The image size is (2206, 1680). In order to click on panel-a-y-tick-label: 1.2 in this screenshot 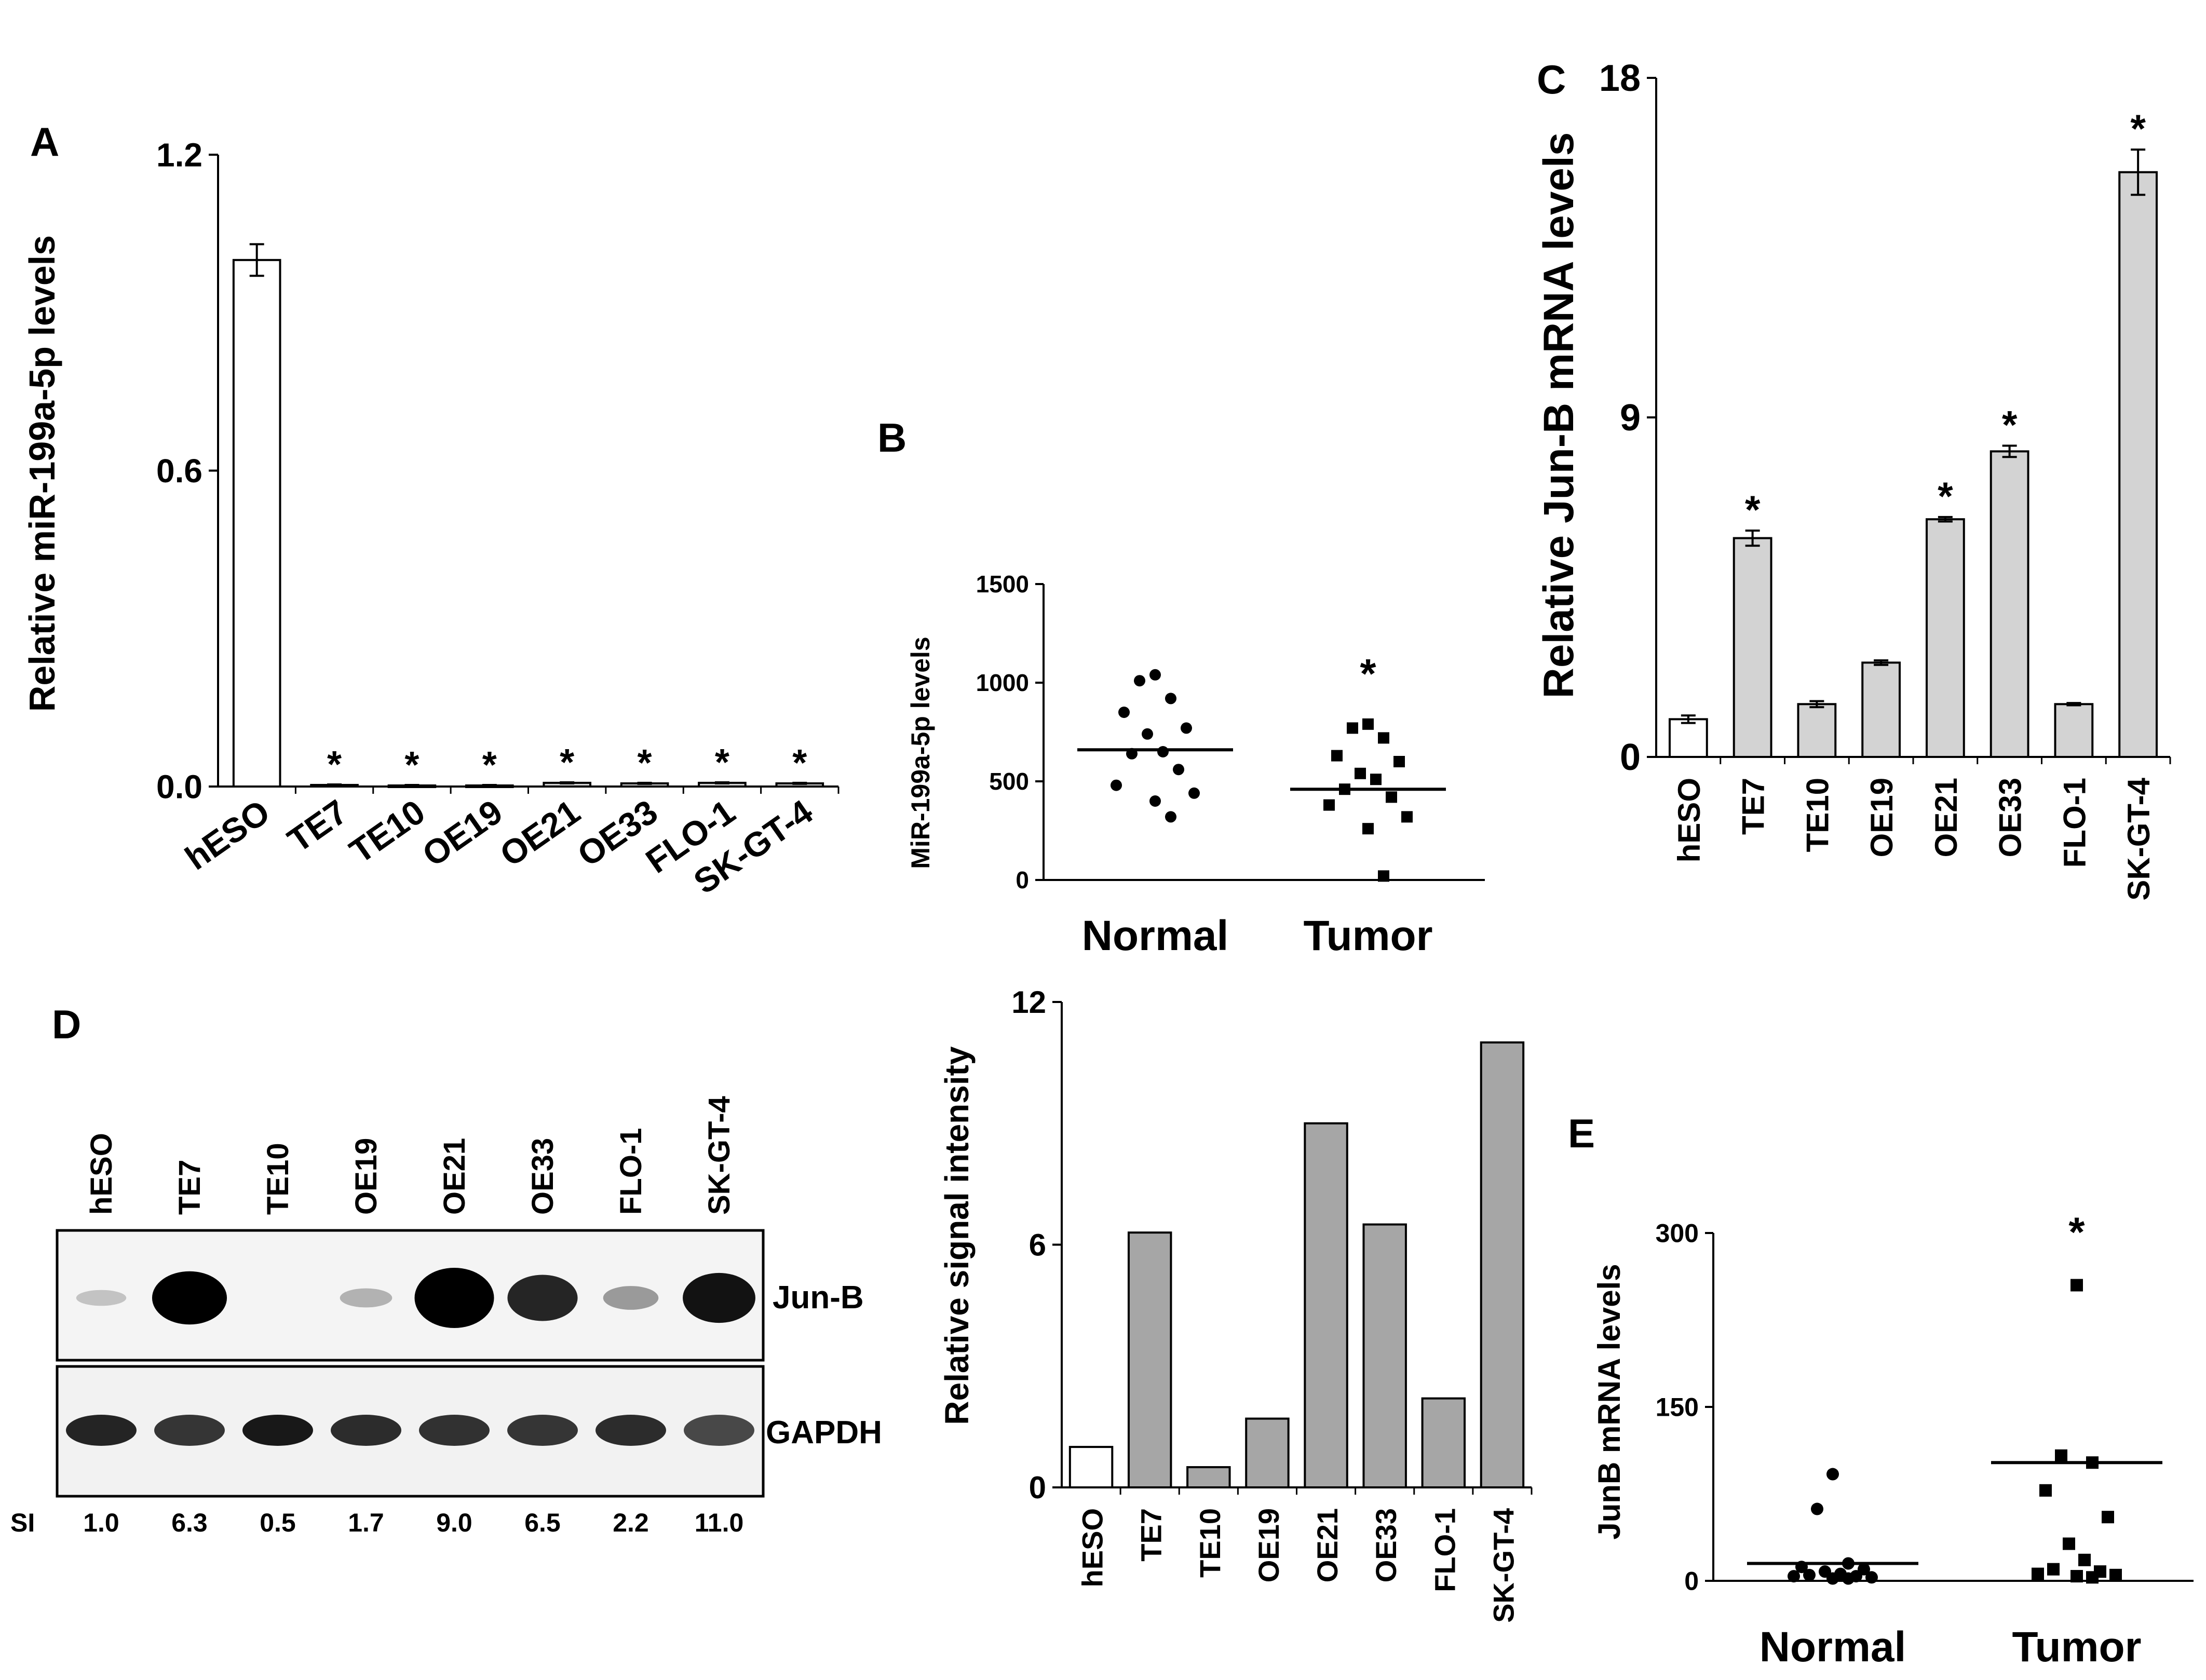, I will do `click(179, 154)`.